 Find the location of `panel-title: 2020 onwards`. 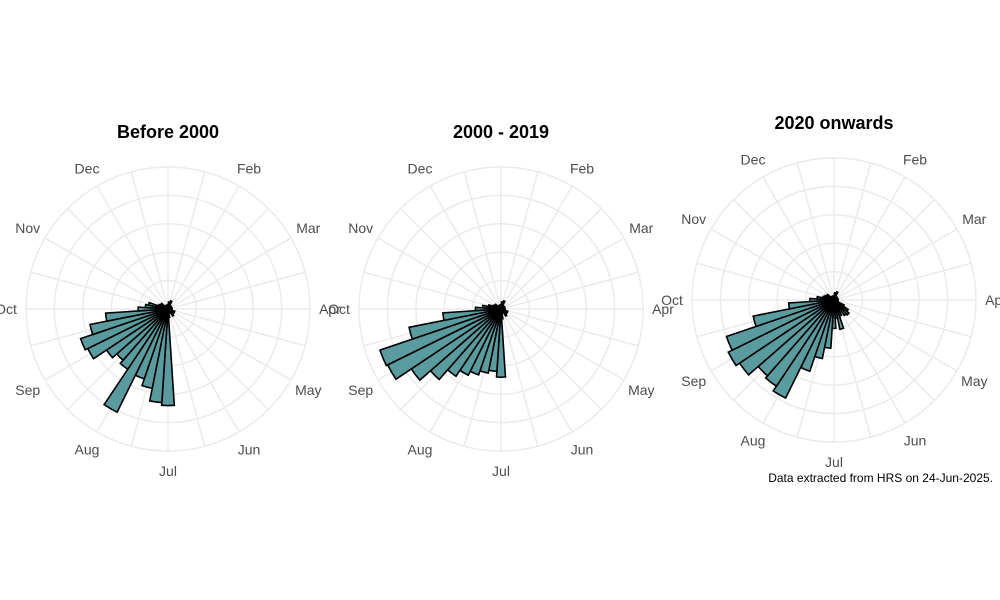

panel-title: 2020 onwards is located at coordinates (833, 123).